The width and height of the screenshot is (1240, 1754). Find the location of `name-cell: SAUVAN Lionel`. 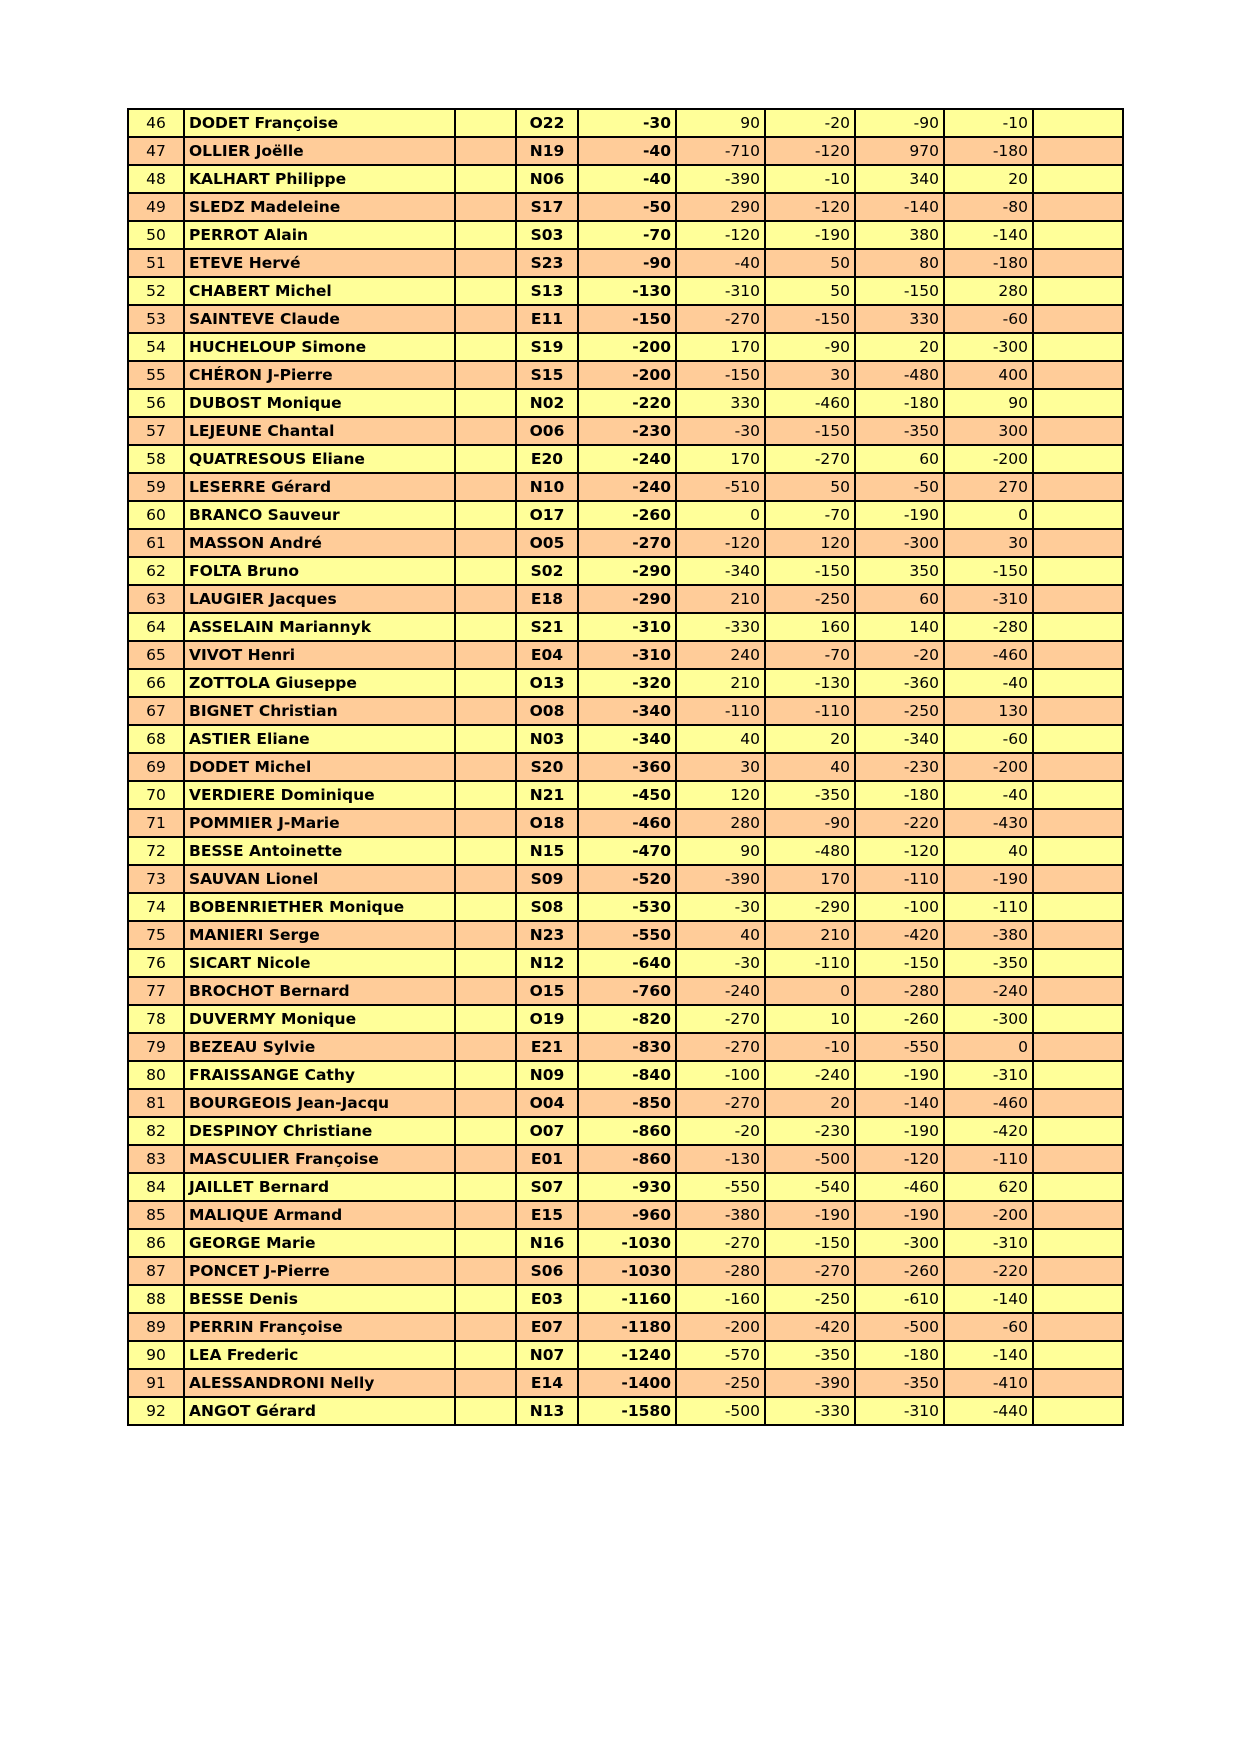

name-cell: SAUVAN Lionel is located at coordinates (319, 879).